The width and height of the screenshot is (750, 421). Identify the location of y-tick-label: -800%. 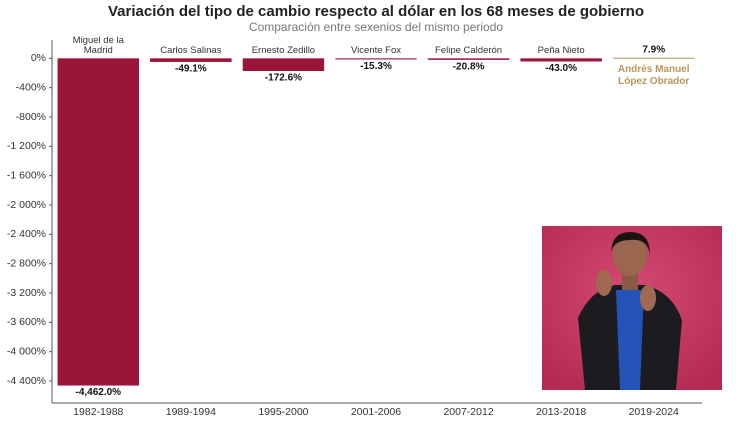
(31, 117).